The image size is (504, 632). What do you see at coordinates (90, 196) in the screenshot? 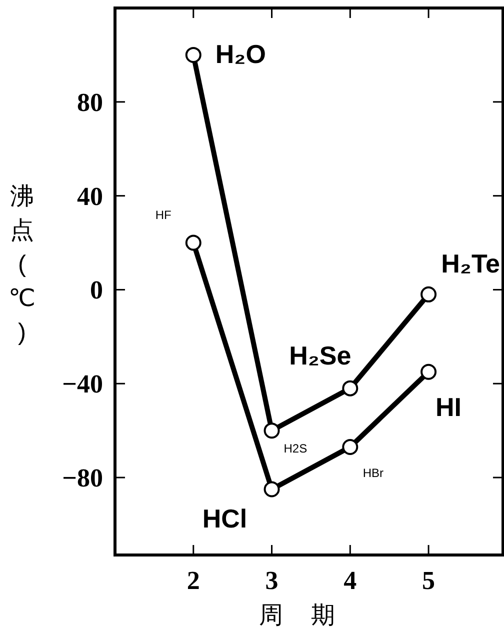
I see `y-tick-label: 40` at bounding box center [90, 196].